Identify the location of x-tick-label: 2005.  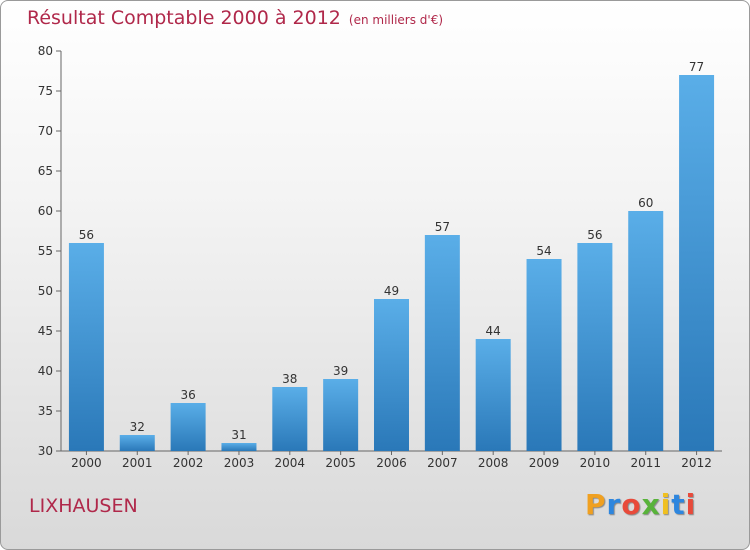
(340, 463).